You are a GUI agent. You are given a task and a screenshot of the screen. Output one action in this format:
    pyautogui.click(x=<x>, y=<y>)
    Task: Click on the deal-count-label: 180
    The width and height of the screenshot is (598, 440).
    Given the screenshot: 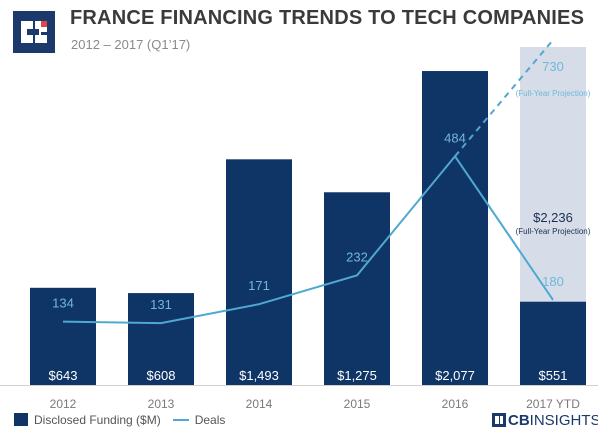 What is the action you would take?
    pyautogui.click(x=553, y=281)
    